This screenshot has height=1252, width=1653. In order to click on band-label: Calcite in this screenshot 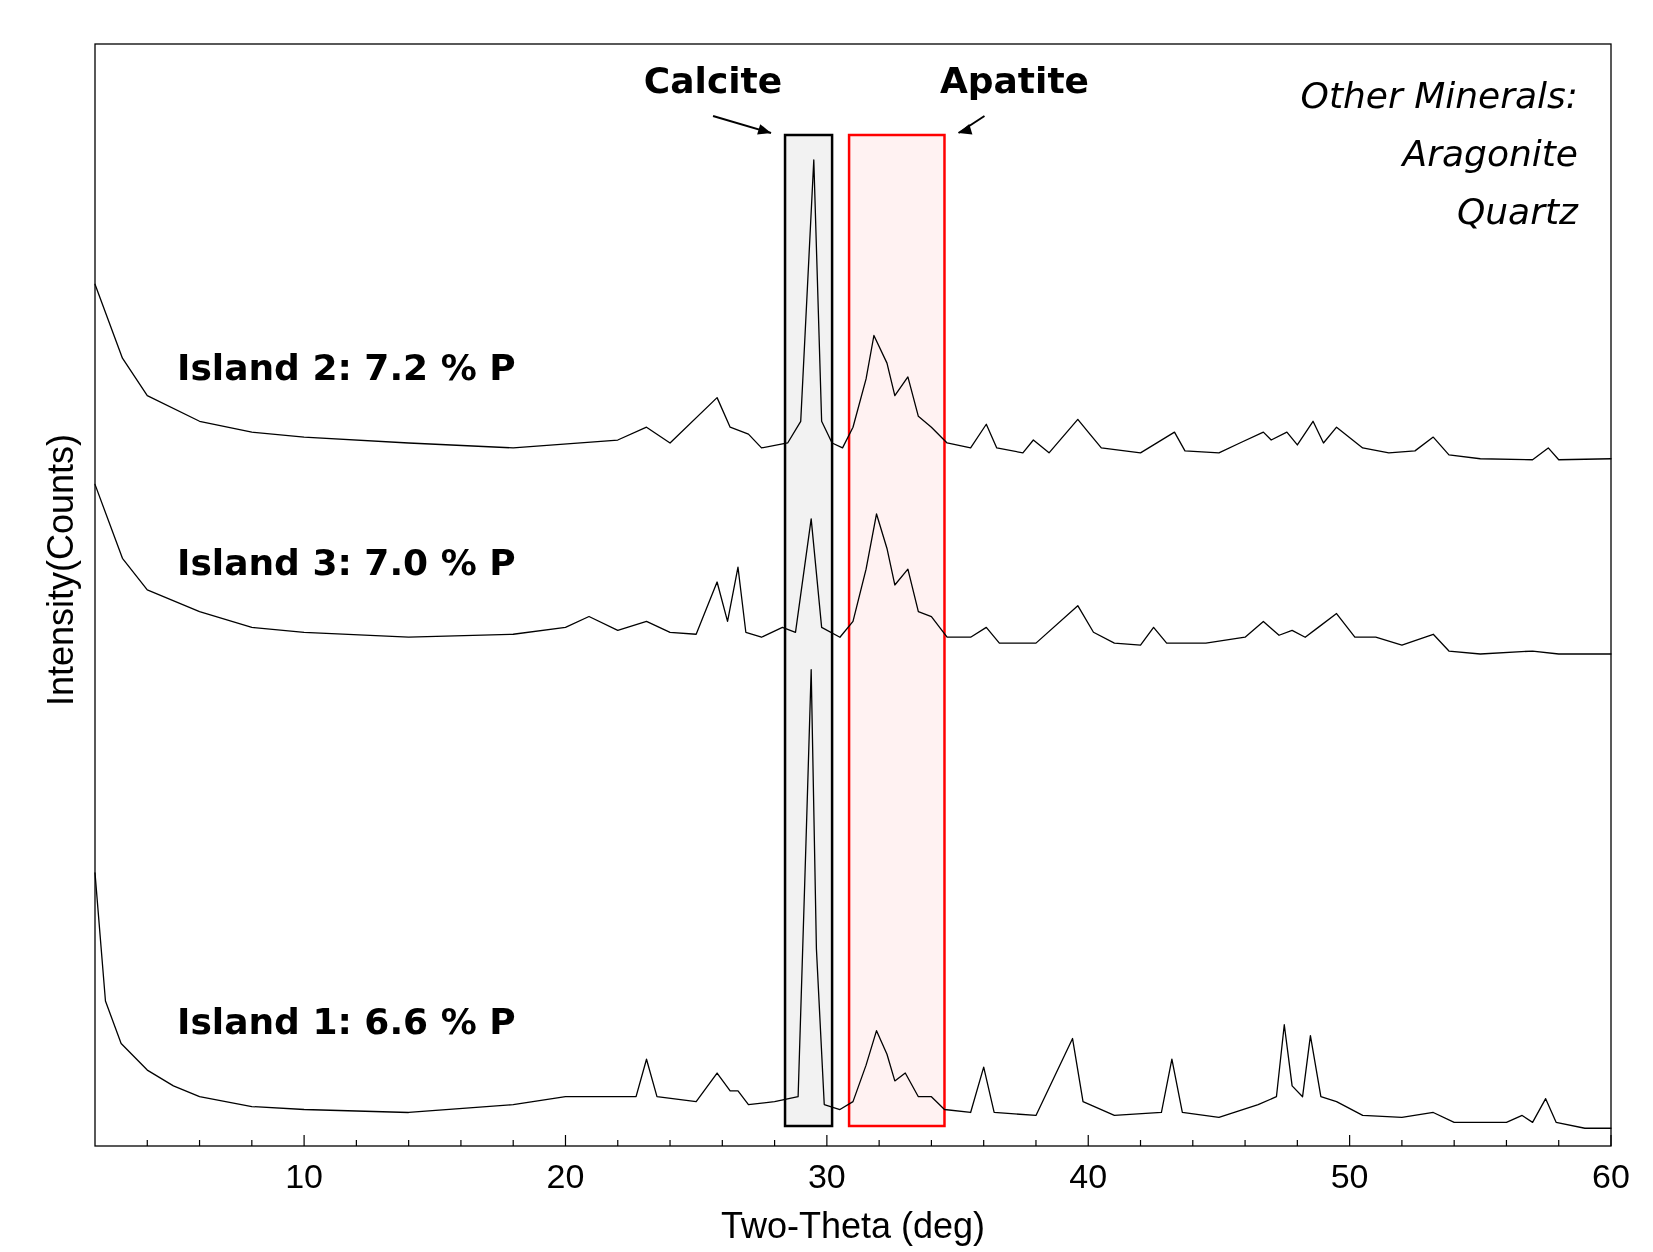, I will do `click(713, 80)`.